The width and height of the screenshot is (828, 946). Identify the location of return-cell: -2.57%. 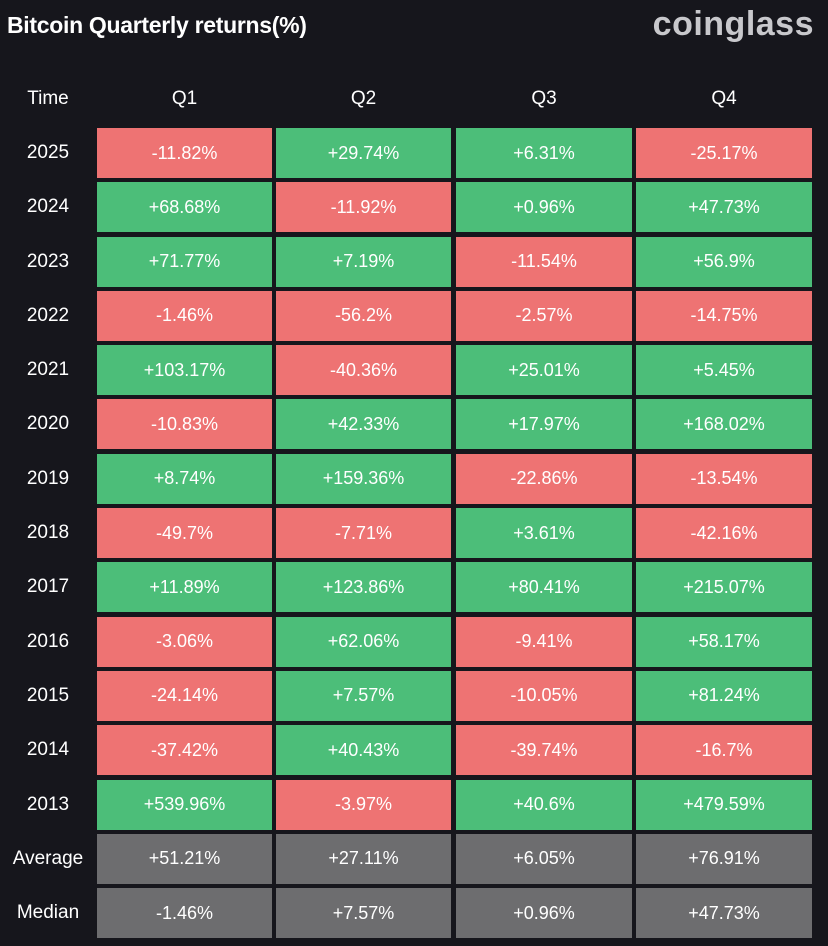
(544, 315).